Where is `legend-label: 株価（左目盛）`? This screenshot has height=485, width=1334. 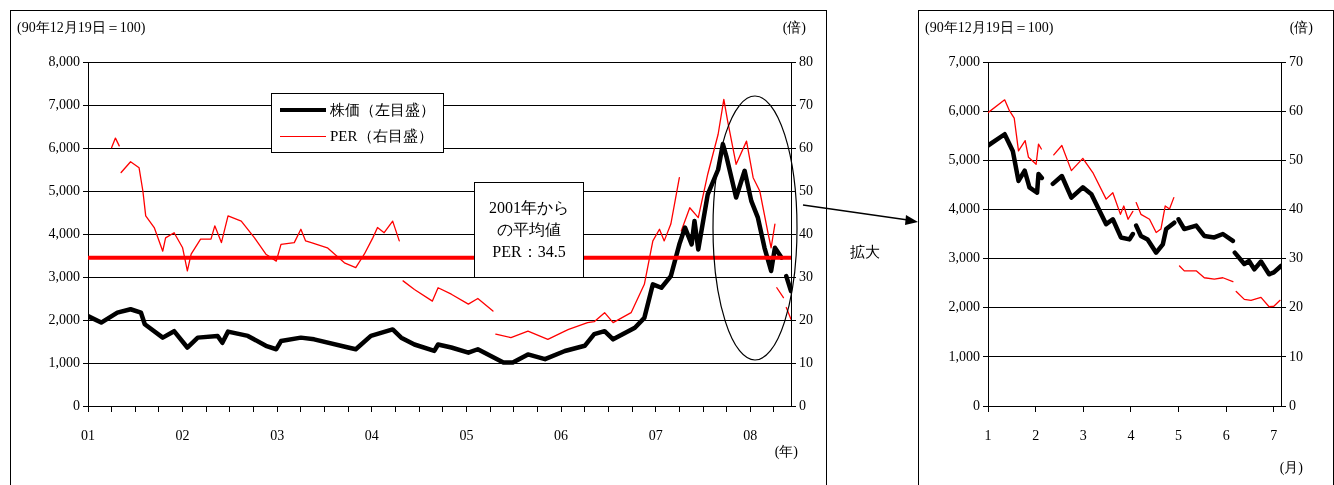 legend-label: 株価（左目盛） is located at coordinates (382, 110).